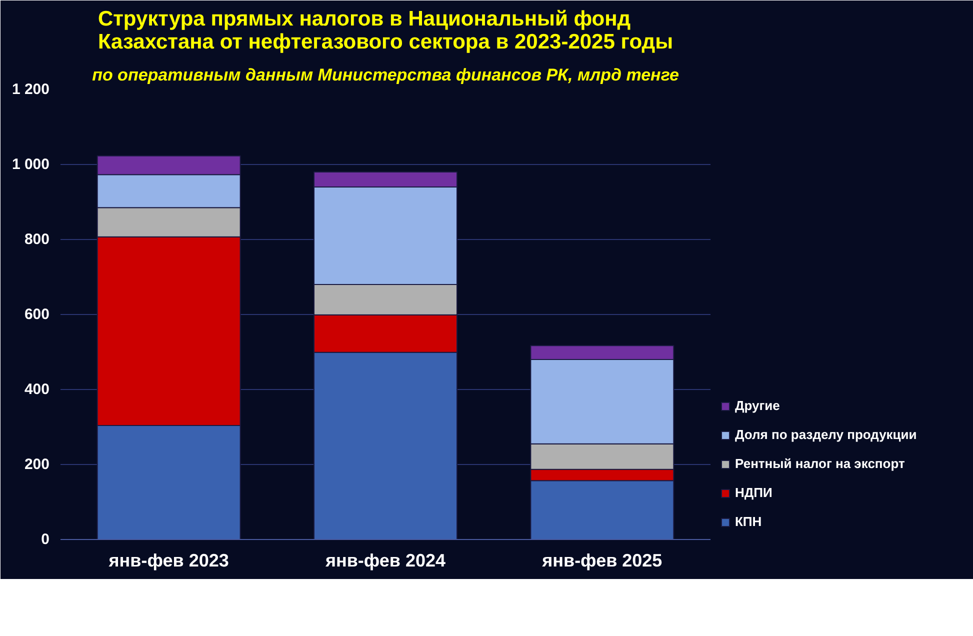 The height and width of the screenshot is (636, 973). What do you see at coordinates (31, 164) in the screenshot?
I see `y-tick-label: 1 000` at bounding box center [31, 164].